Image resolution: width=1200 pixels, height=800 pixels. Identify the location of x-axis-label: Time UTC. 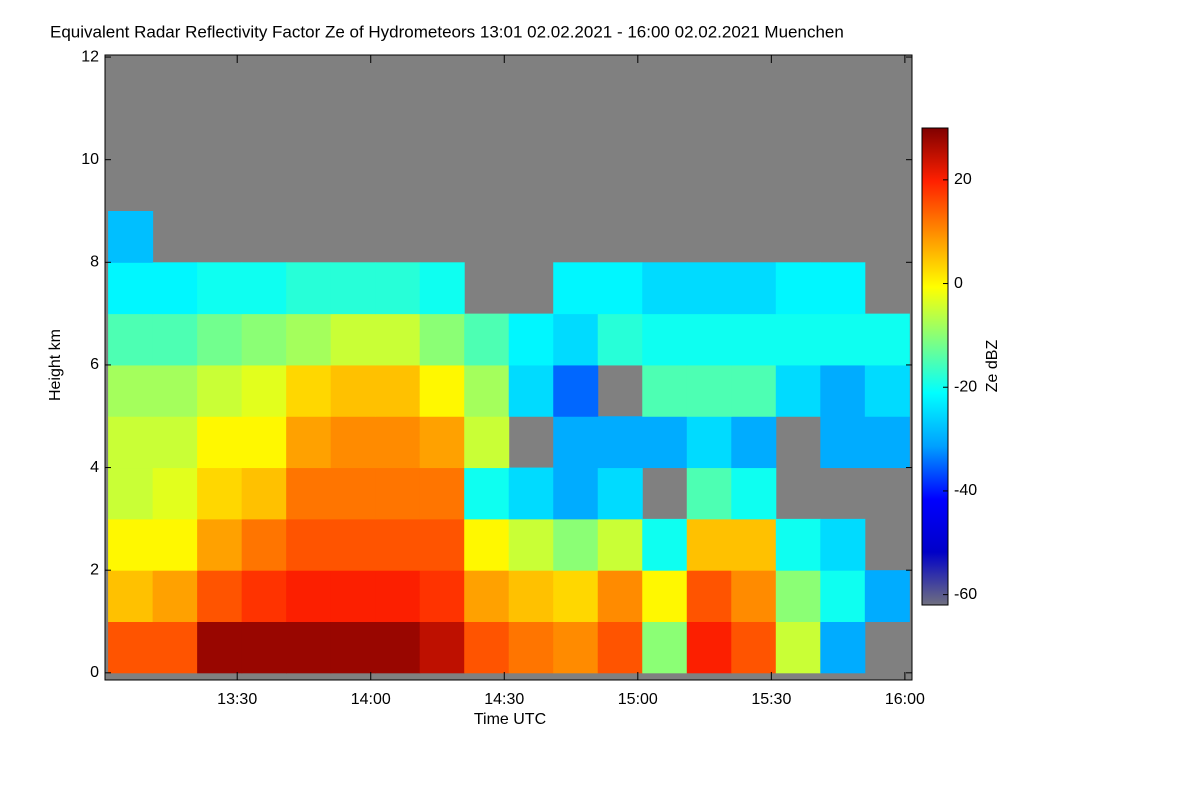
(510, 719).